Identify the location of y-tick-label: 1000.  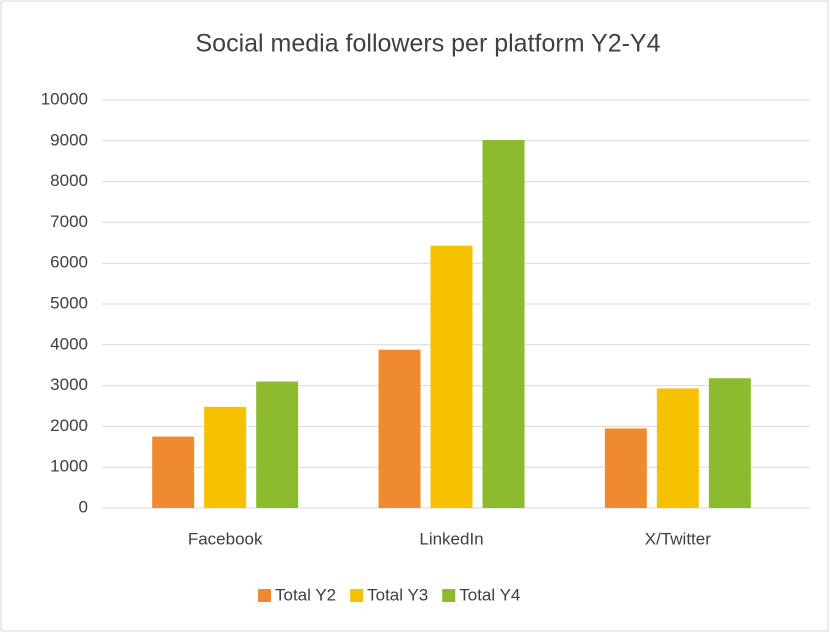
(69, 466).